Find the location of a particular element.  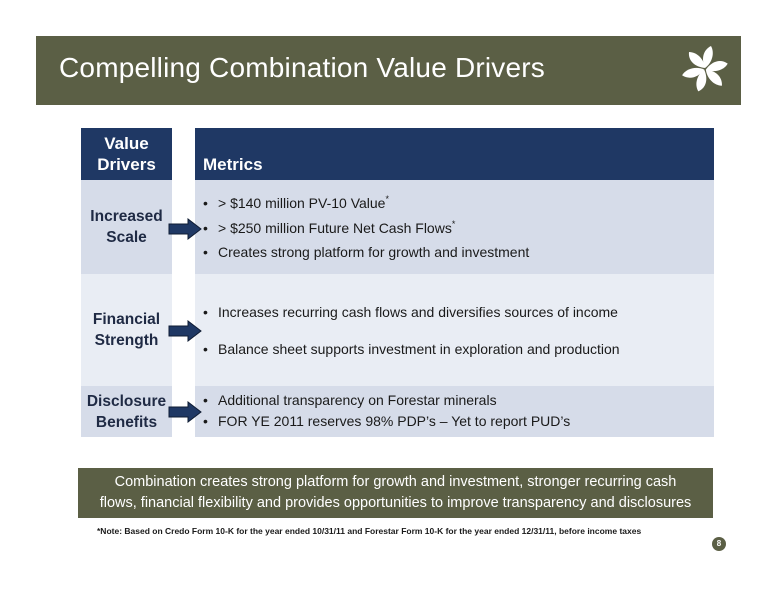

page-number: 8 is located at coordinates (719, 544).